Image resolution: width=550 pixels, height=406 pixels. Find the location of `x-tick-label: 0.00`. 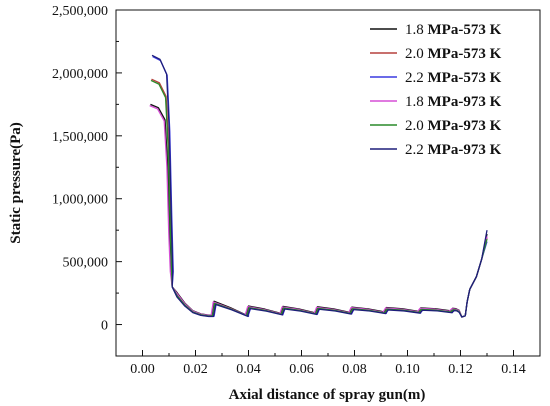

x-tick-label: 0.00 is located at coordinates (142, 369).